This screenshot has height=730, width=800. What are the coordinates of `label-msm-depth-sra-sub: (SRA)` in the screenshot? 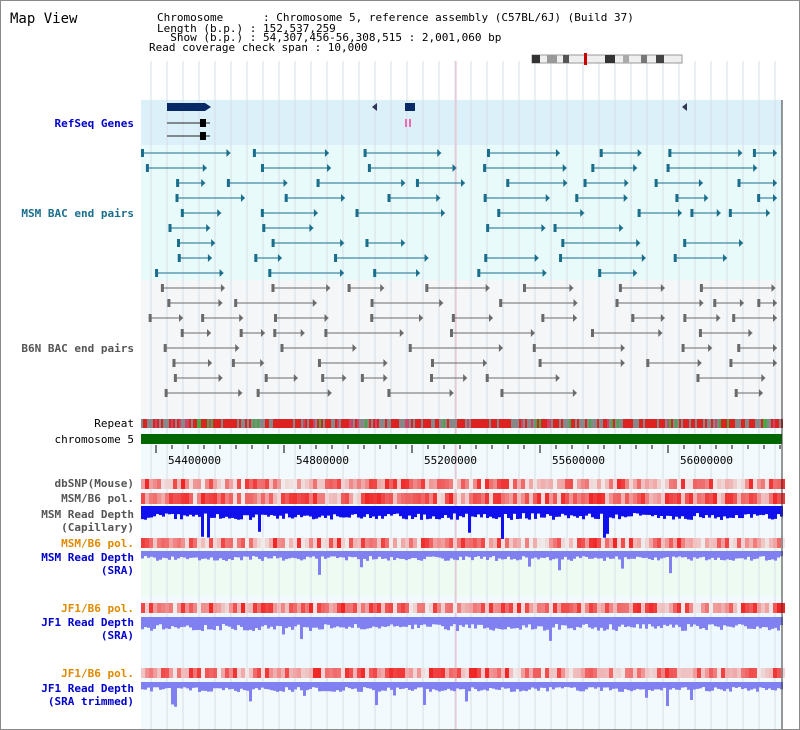 It's located at (117, 570).